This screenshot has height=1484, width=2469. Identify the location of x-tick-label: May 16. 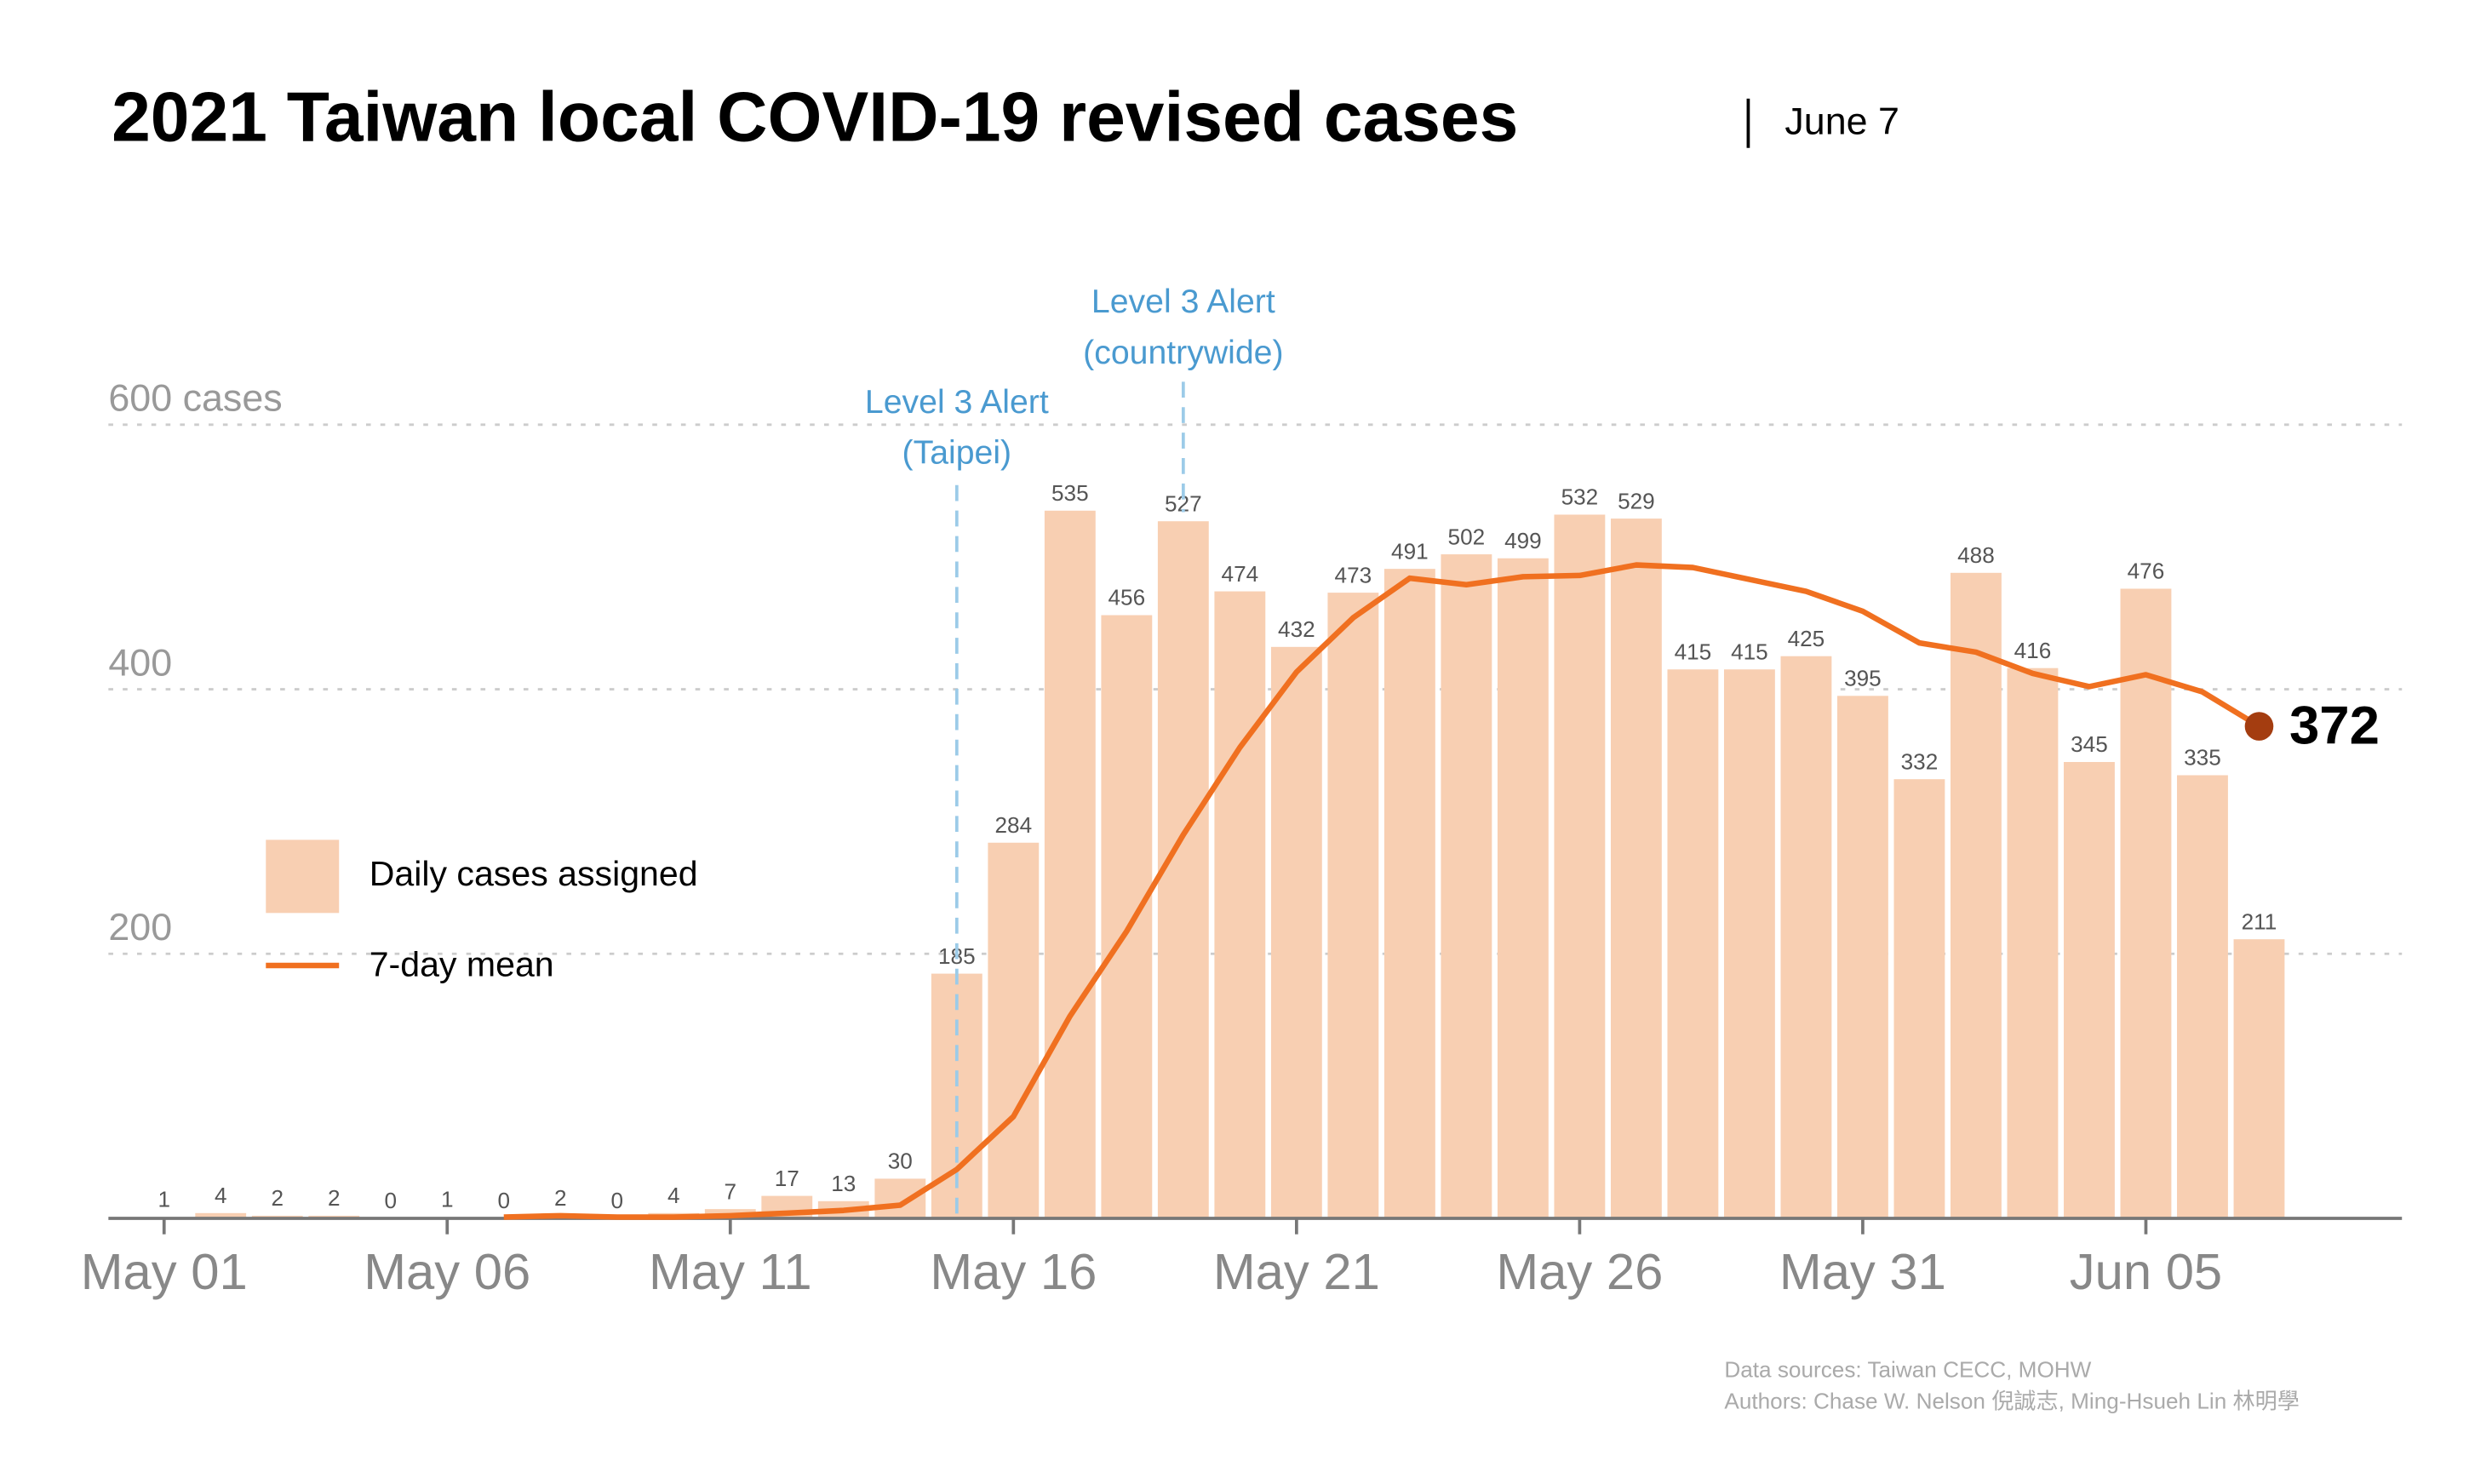
(1014, 1271).